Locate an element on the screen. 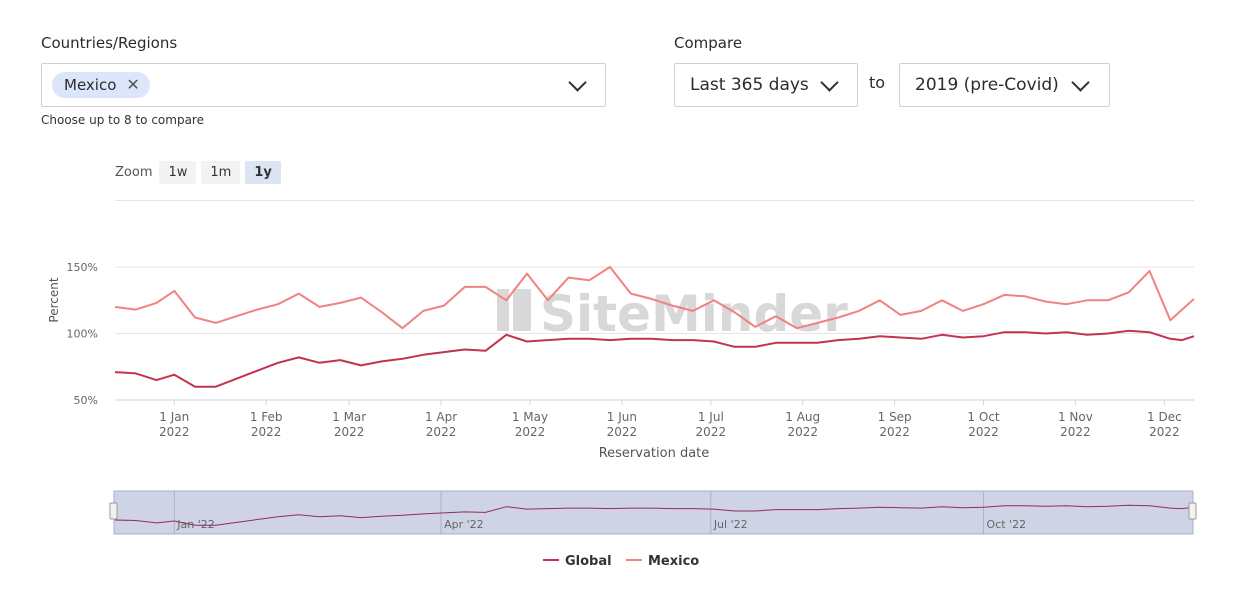  legend-label-global: Global is located at coordinates (588, 561).